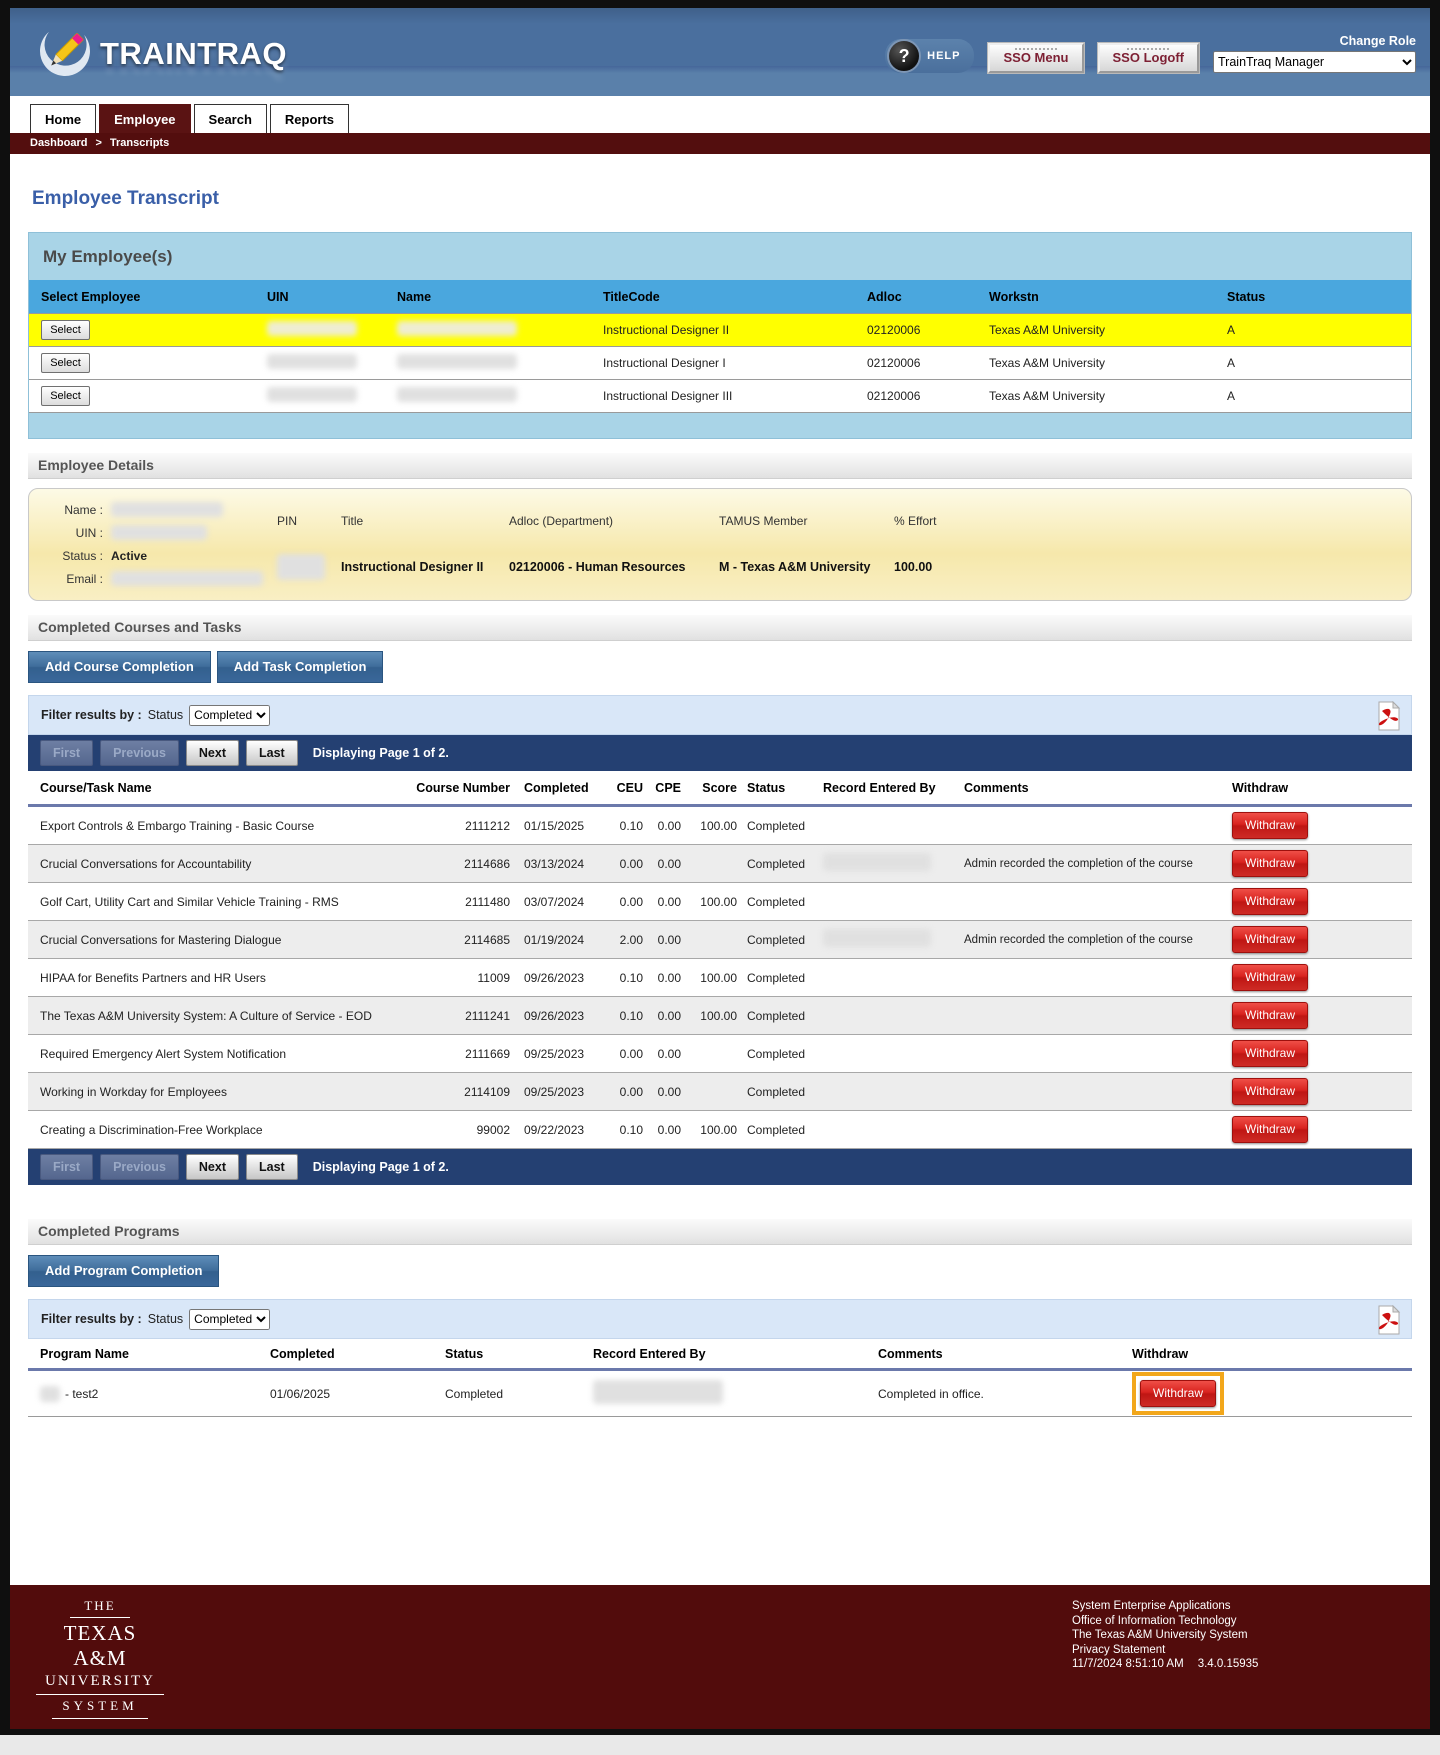 This screenshot has width=1440, height=1755. I want to click on completed-date-cell: 03/13/2024, so click(554, 863).